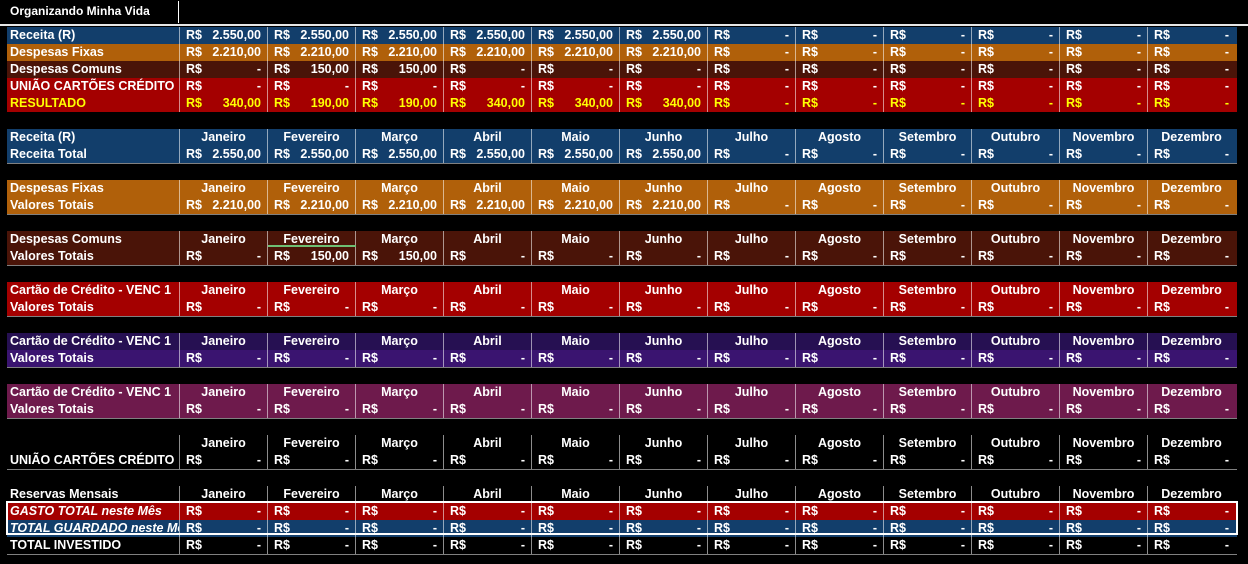 This screenshot has width=1248, height=564. Describe the element at coordinates (48, 154) in the screenshot. I see `row-label-cell: Receita Total` at that location.